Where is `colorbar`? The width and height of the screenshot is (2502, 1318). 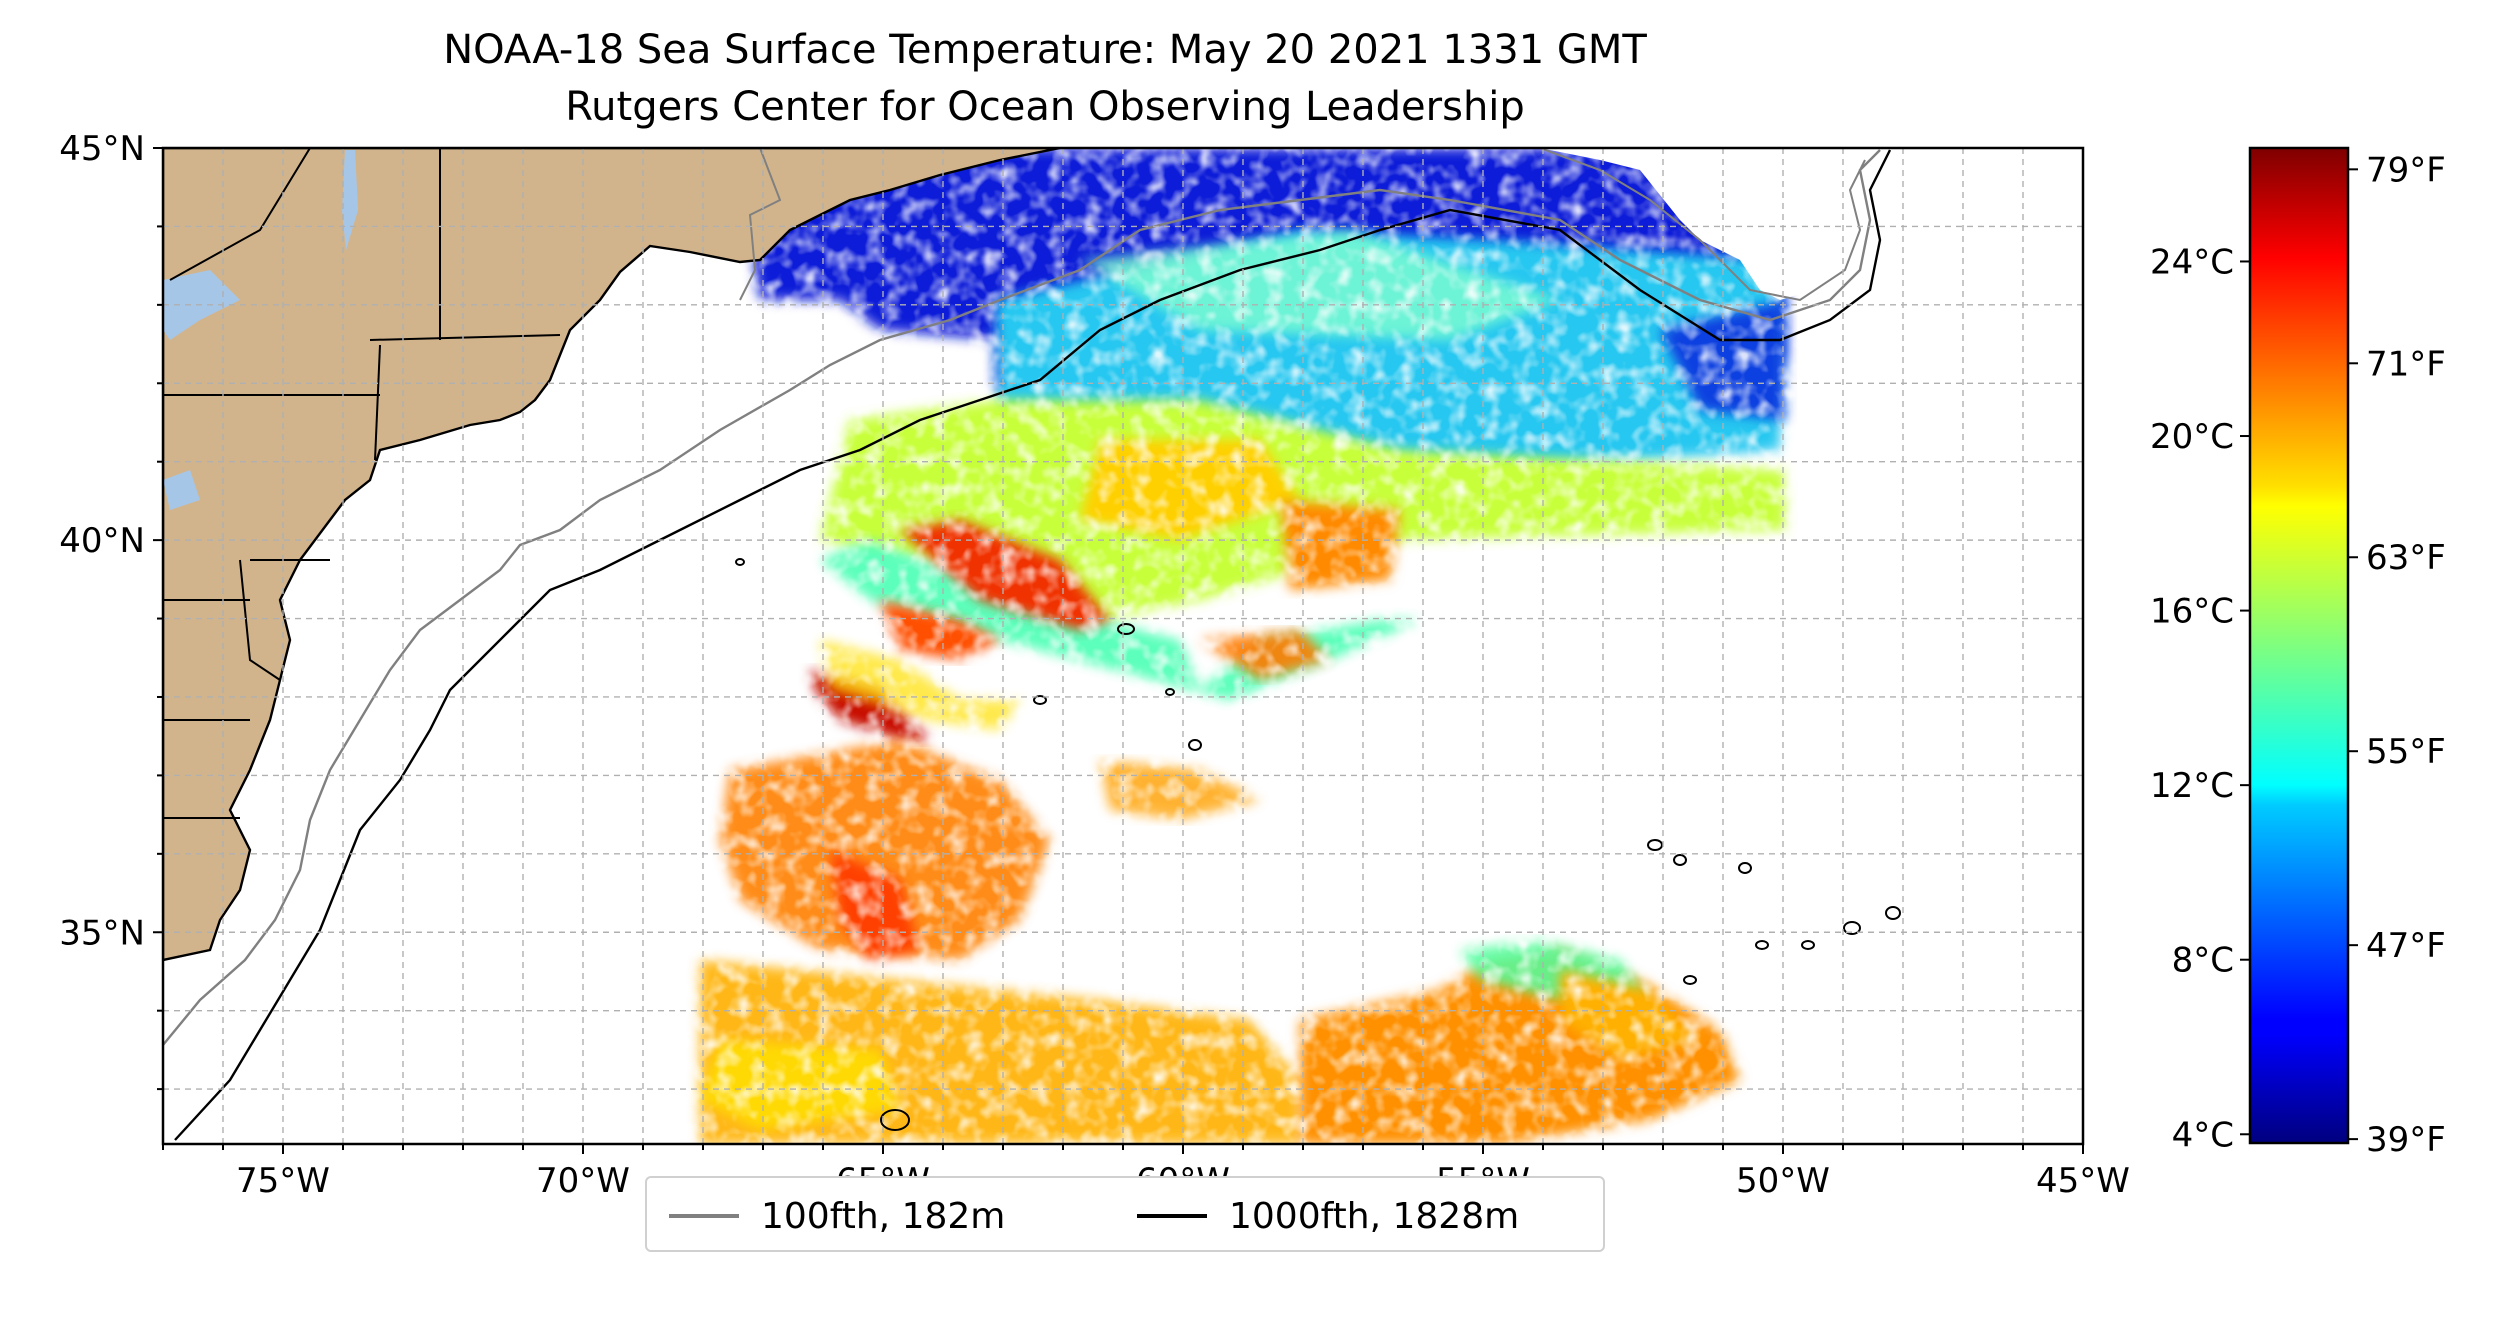 colorbar is located at coordinates (2299, 645).